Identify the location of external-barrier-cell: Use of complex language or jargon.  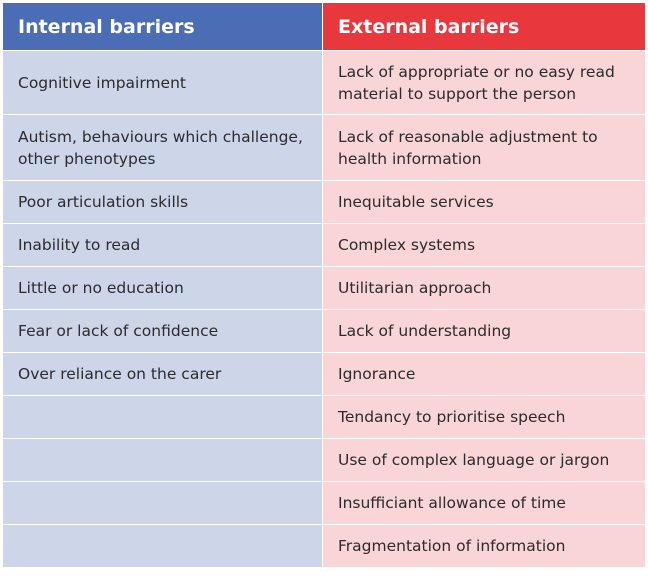
(484, 460).